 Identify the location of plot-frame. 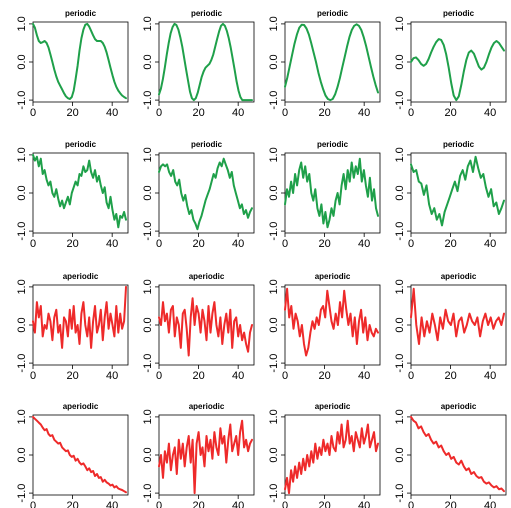
(458, 455).